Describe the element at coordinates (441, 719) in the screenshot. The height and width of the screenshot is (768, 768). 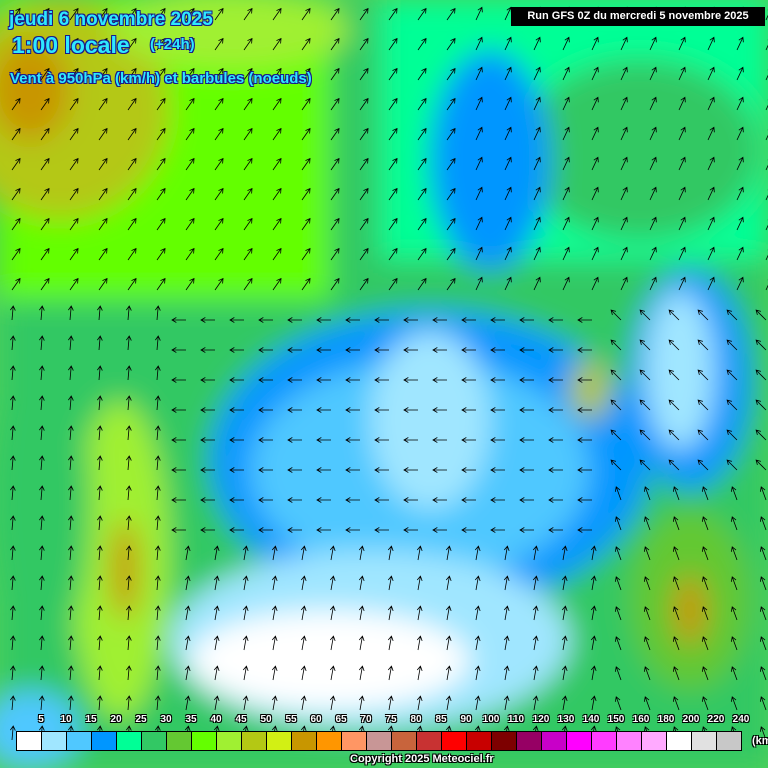
I see `legend-label: 85` at that location.